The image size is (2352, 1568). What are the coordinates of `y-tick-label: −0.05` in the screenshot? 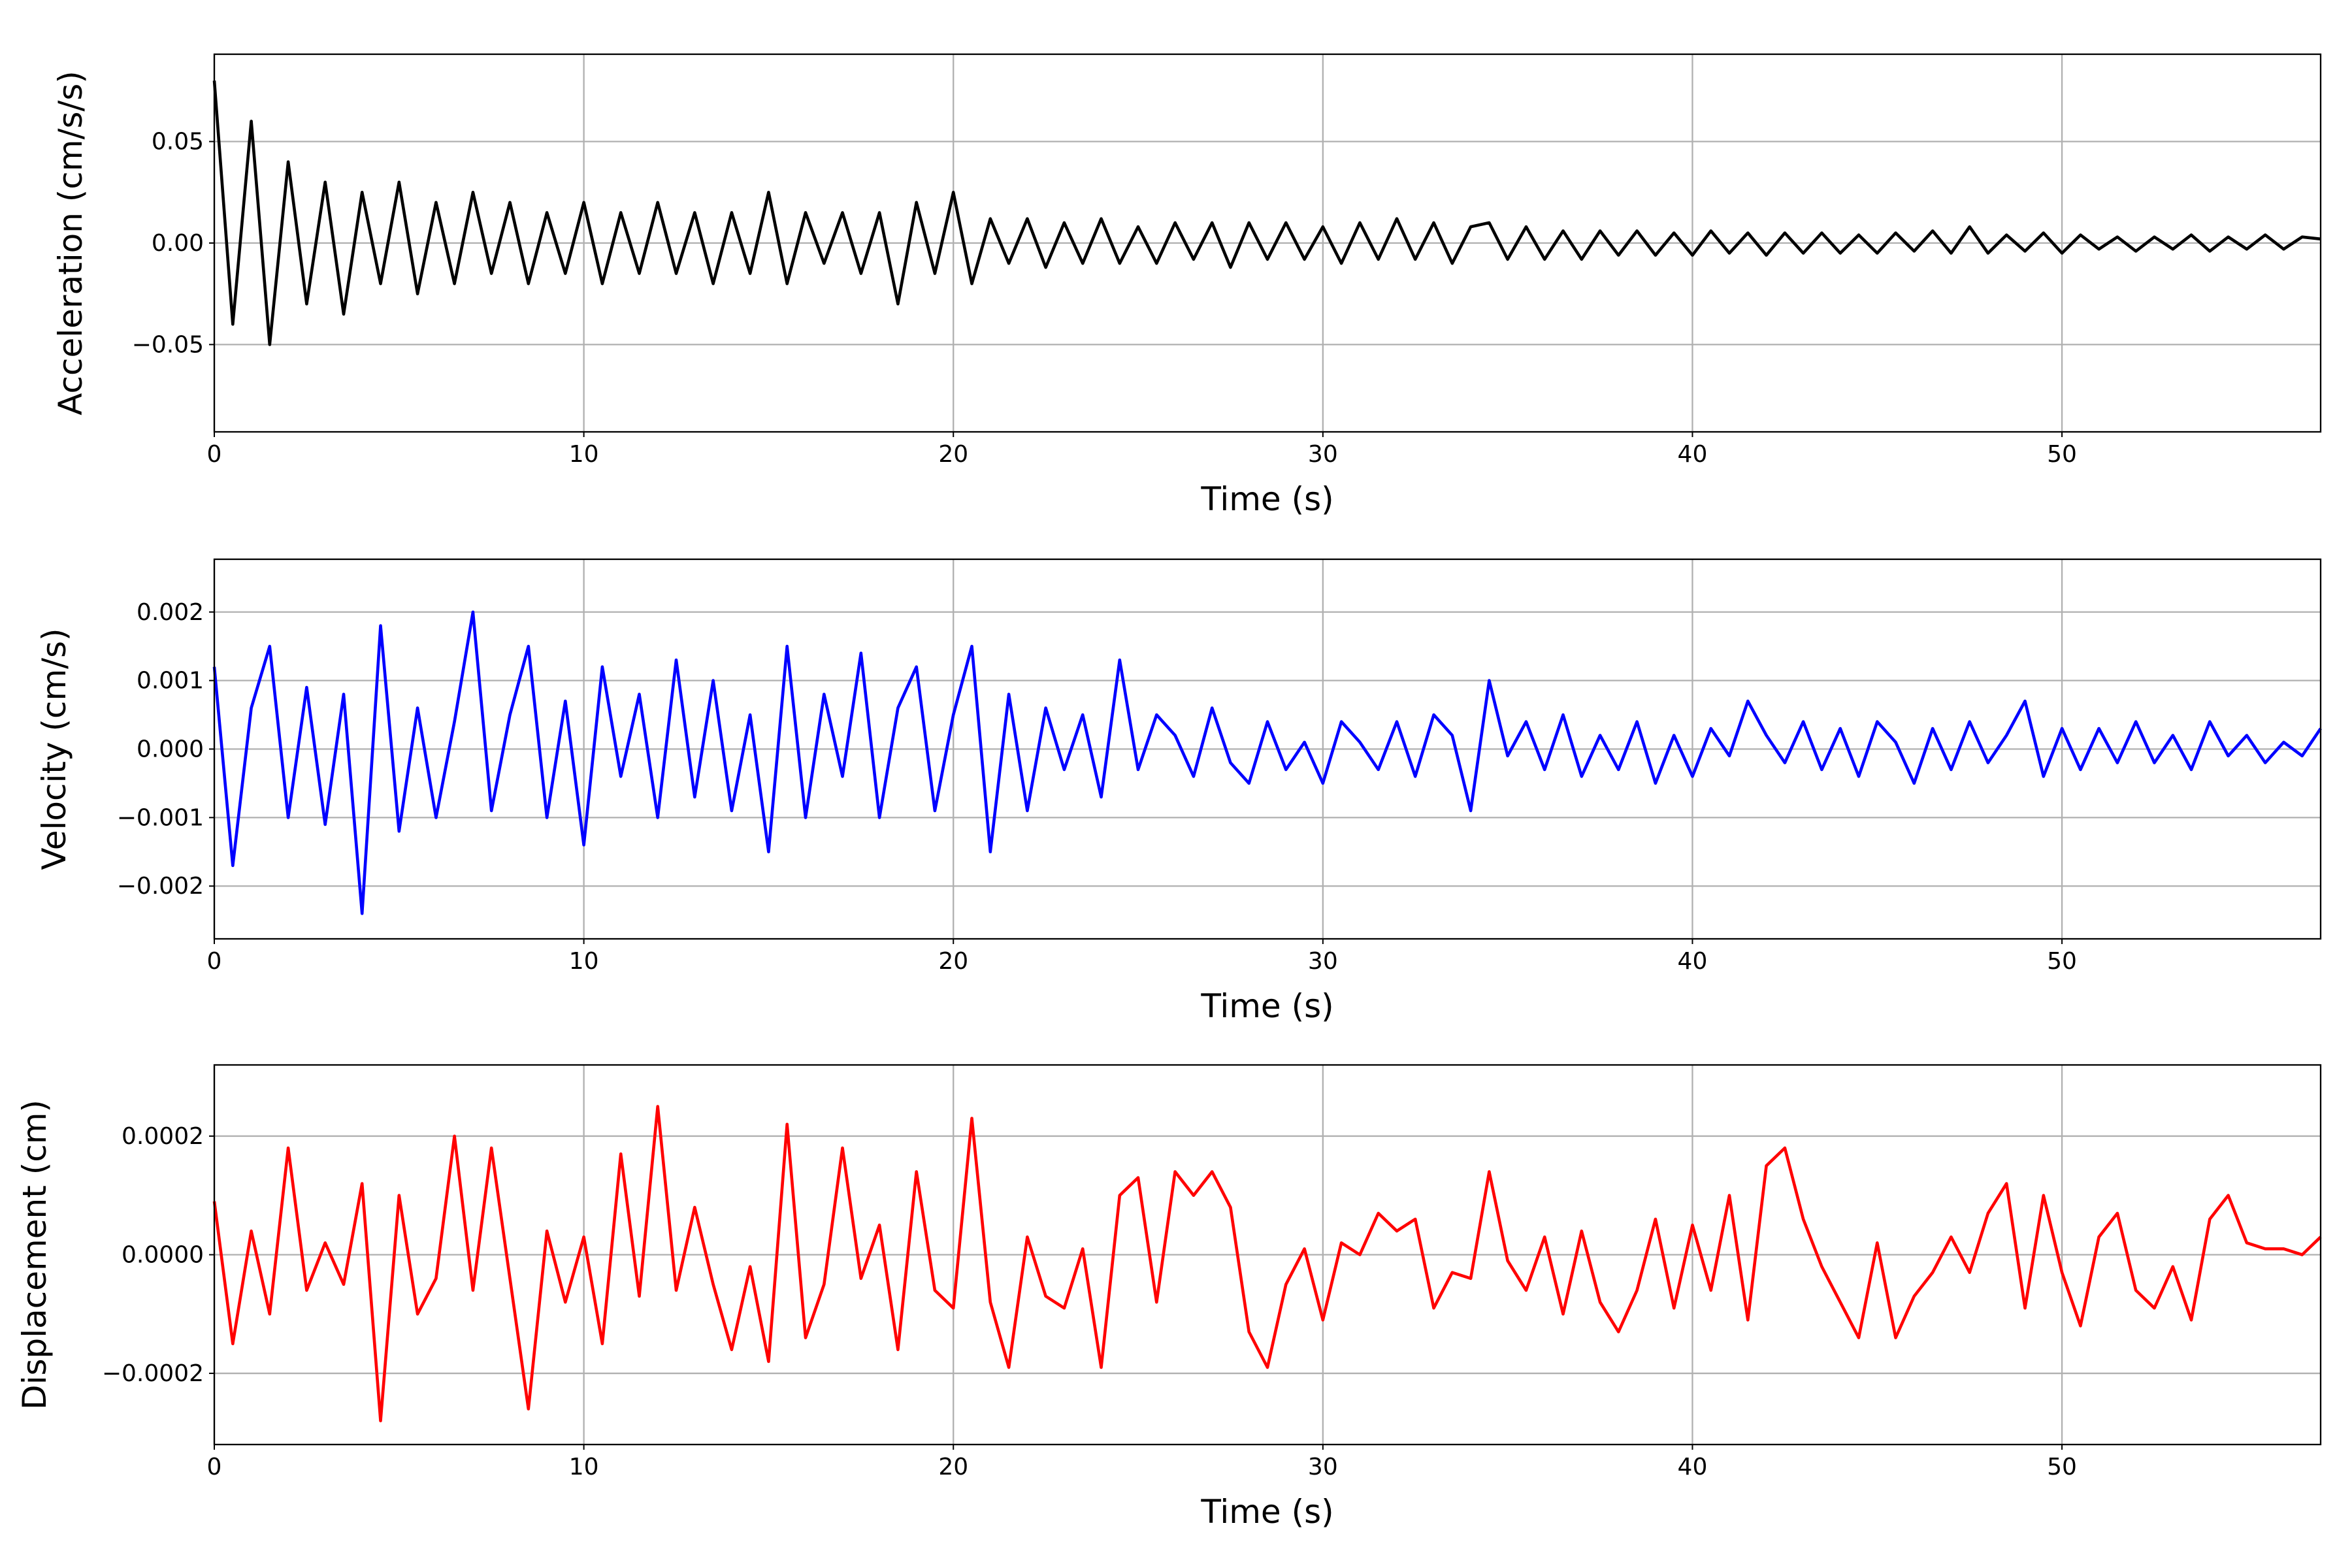 It's located at (168, 344).